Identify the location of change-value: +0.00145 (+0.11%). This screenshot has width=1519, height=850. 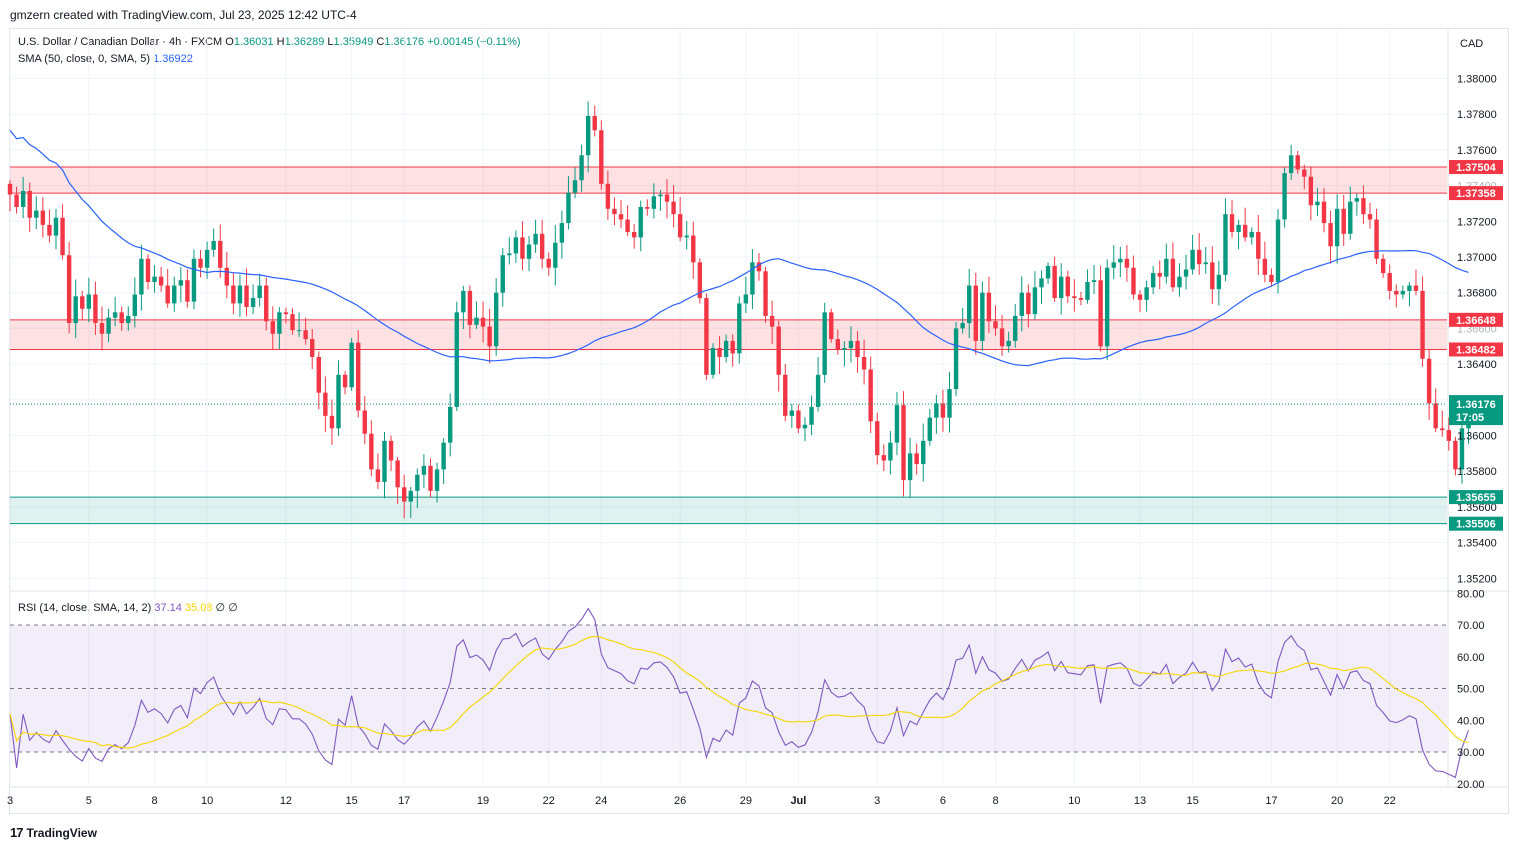
(474, 42).